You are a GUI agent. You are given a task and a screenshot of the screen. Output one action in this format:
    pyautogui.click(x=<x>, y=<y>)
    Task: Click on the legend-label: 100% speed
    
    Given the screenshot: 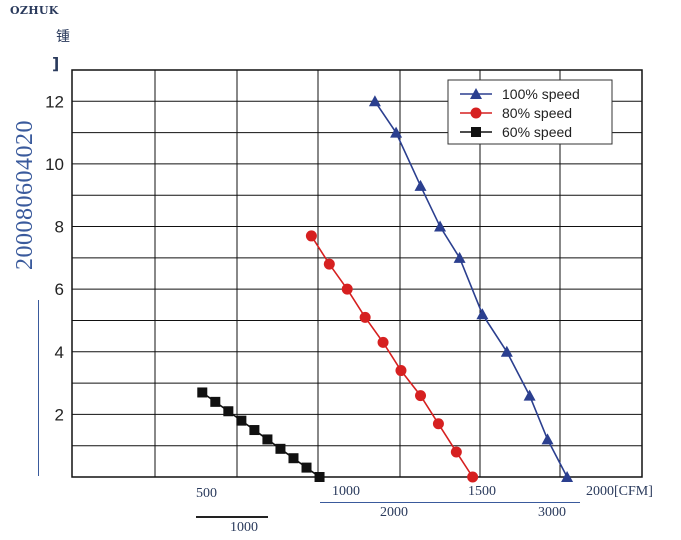 What is the action you would take?
    pyautogui.click(x=541, y=94)
    